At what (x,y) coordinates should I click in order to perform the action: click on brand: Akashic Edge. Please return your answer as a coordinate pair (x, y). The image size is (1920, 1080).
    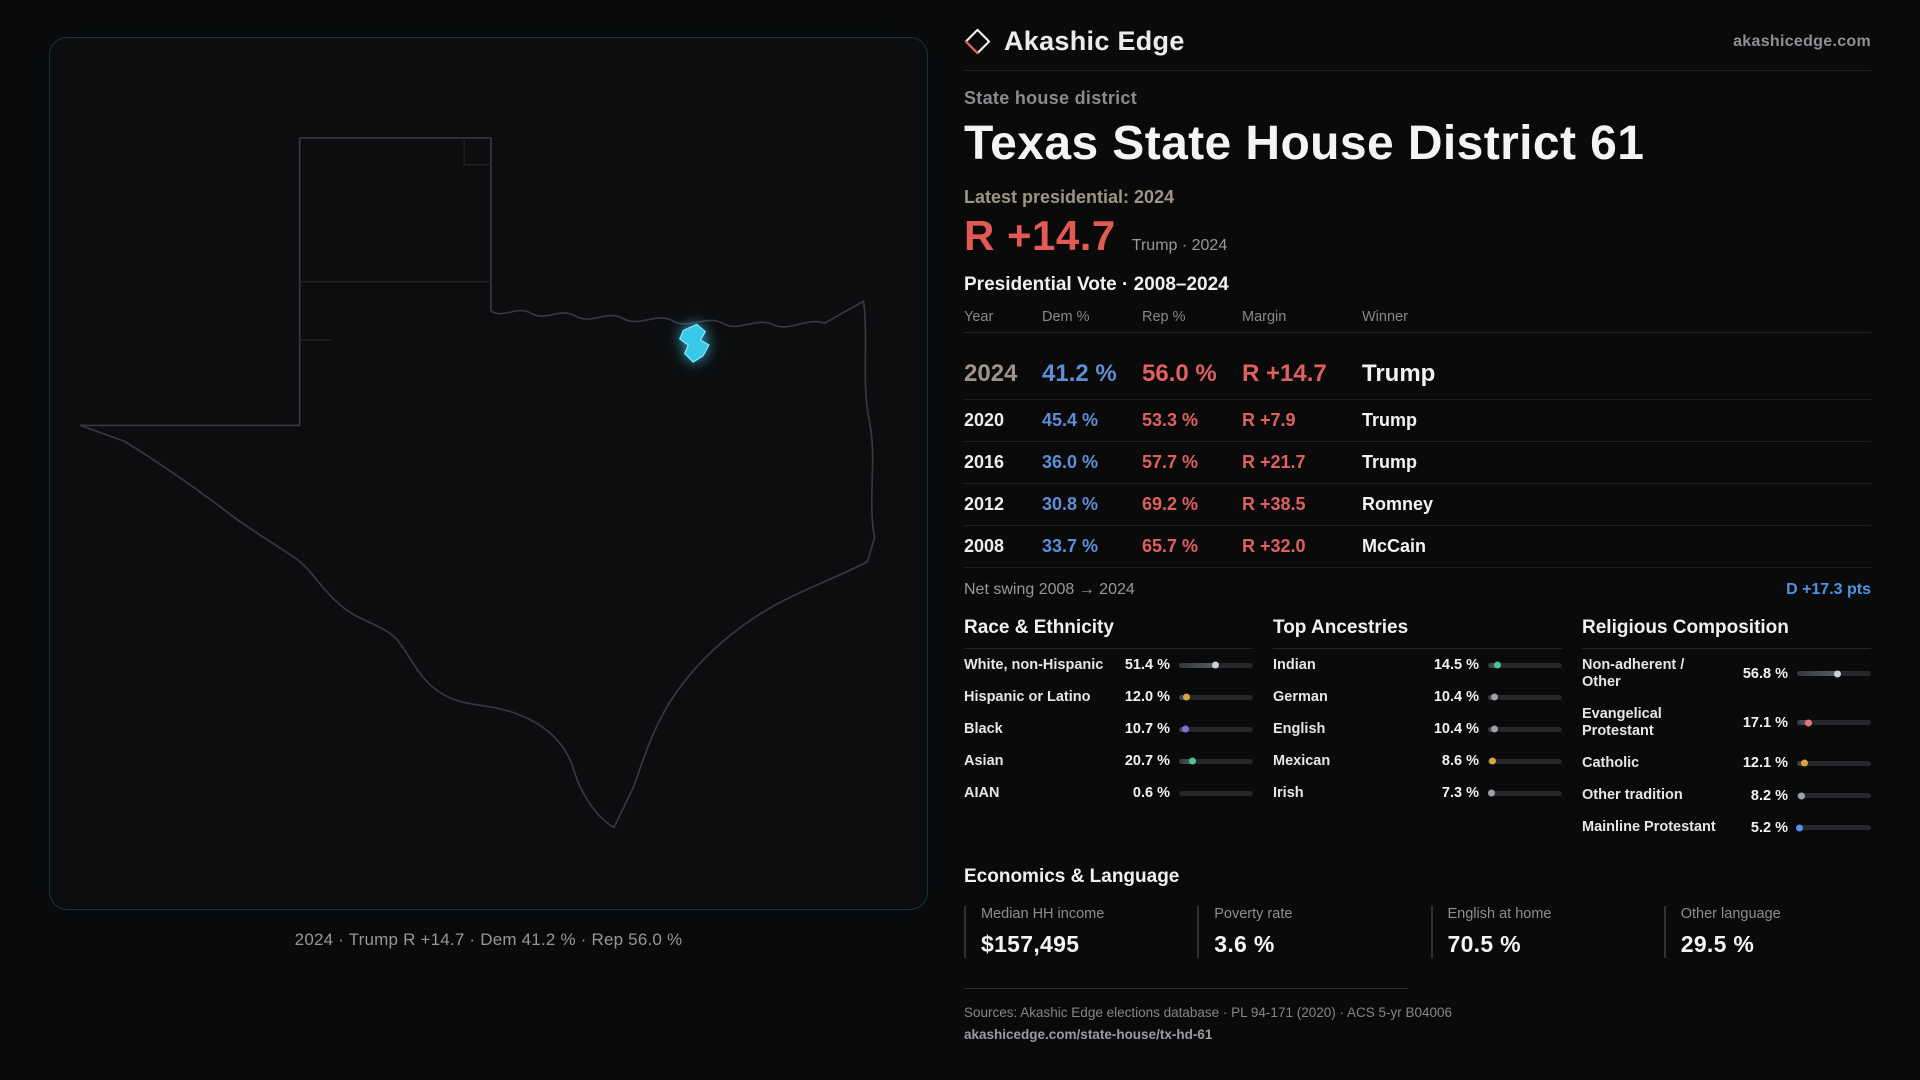
    Looking at the image, I should click on (1074, 41).